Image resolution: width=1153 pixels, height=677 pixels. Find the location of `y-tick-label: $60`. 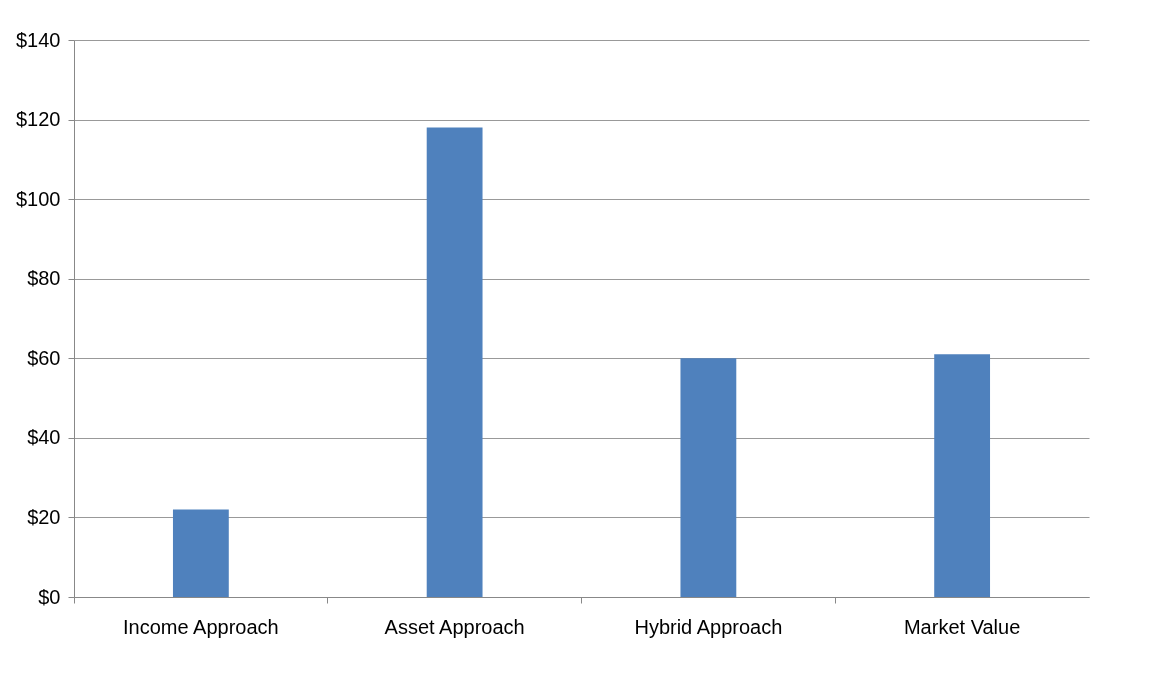

y-tick-label: $60 is located at coordinates (44, 357).